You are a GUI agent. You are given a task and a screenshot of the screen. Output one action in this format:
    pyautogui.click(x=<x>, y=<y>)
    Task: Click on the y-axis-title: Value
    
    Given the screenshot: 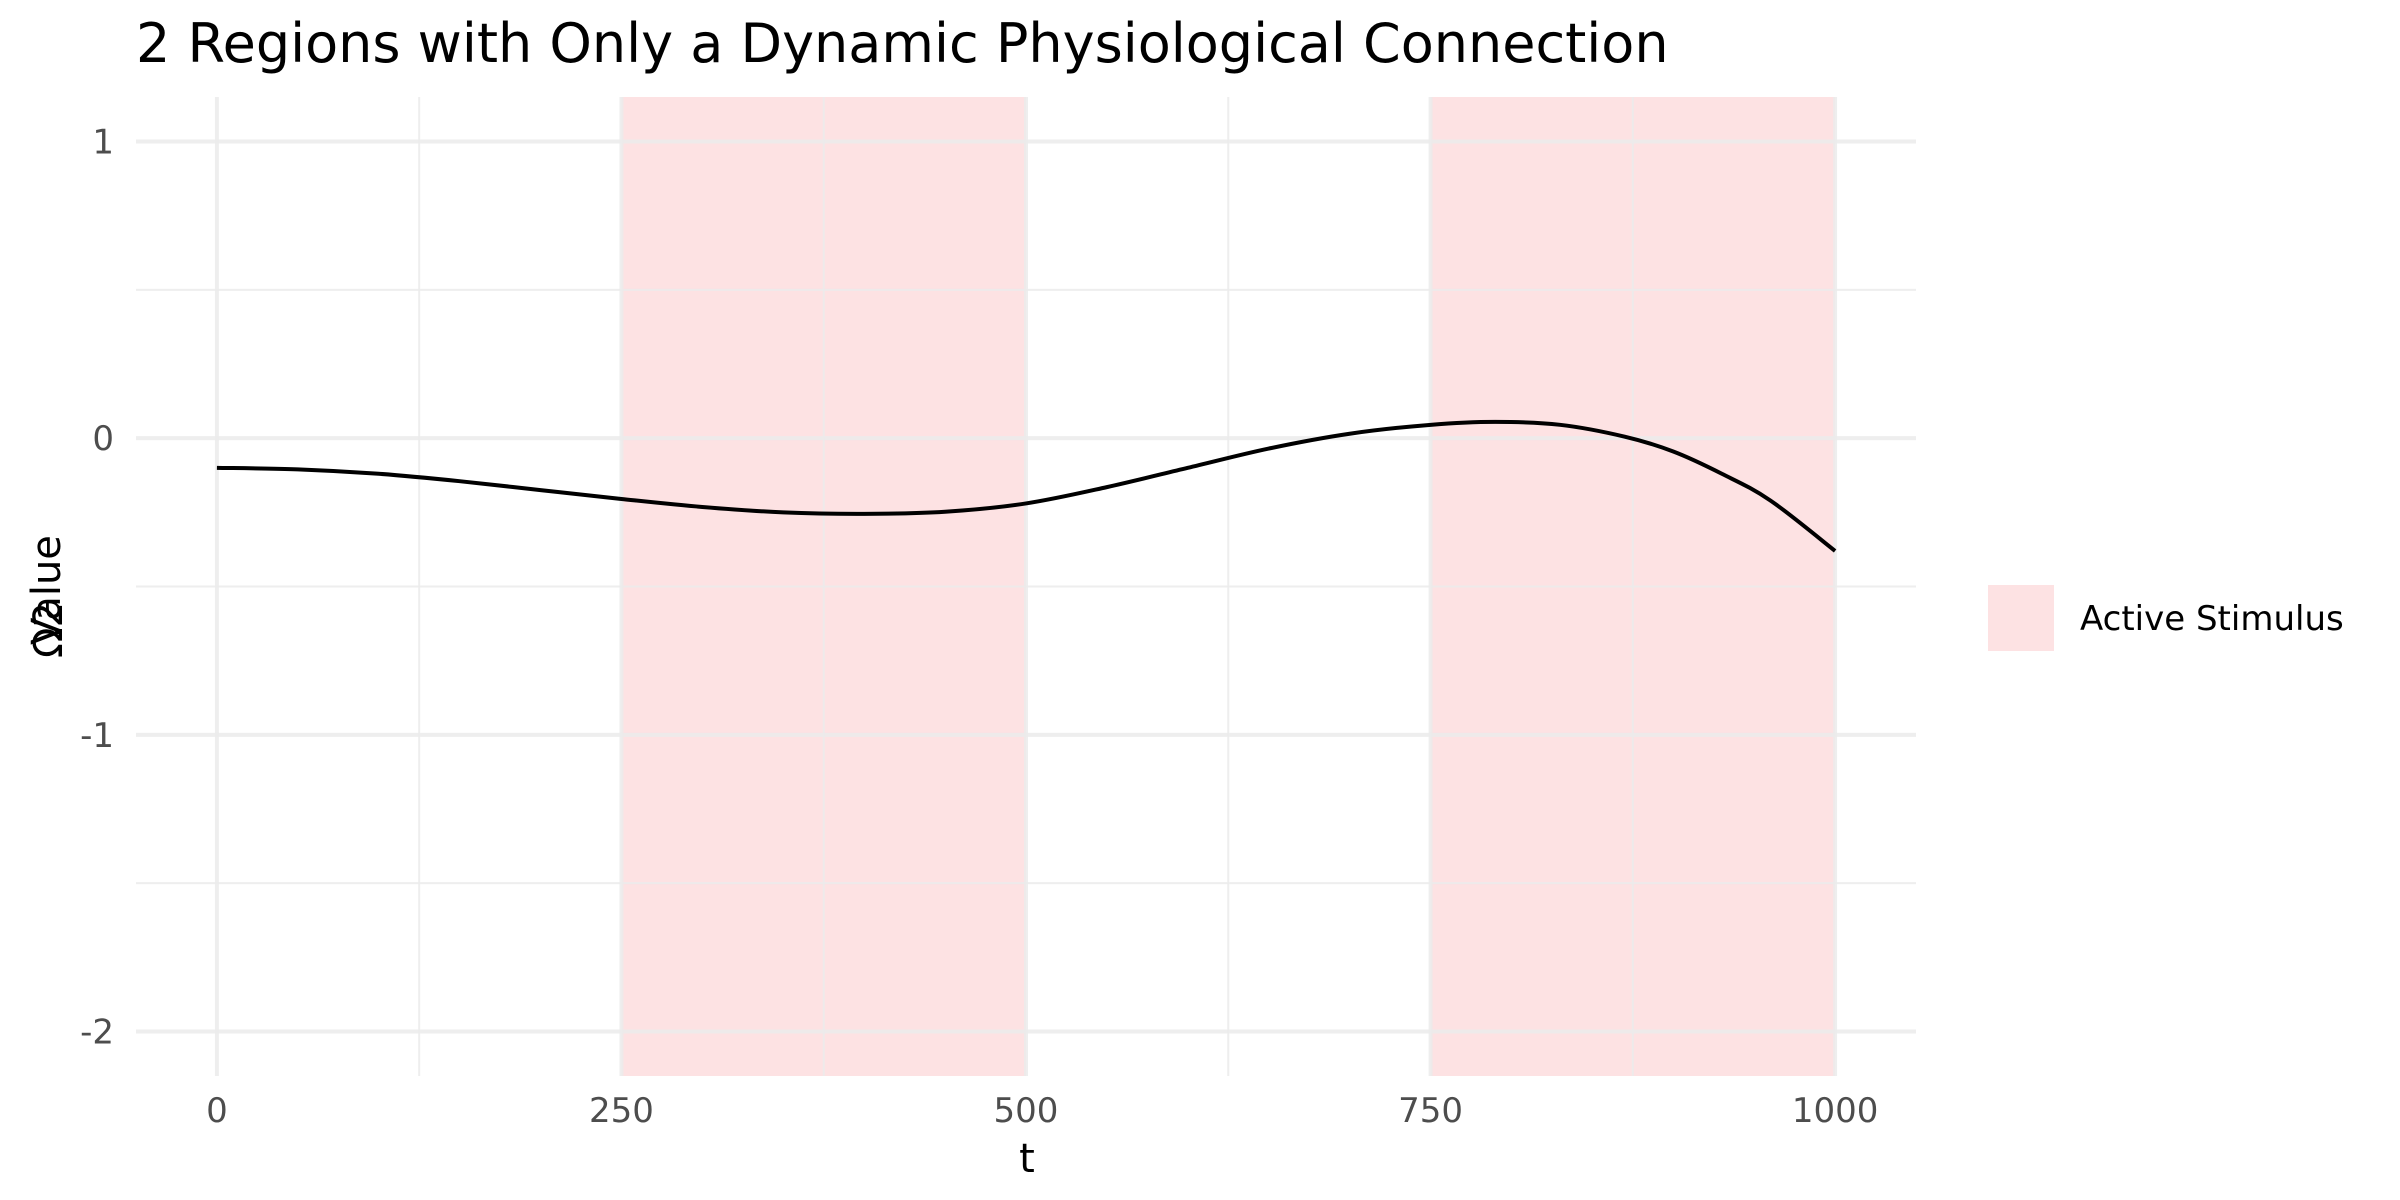 What is the action you would take?
    pyautogui.click(x=47, y=590)
    